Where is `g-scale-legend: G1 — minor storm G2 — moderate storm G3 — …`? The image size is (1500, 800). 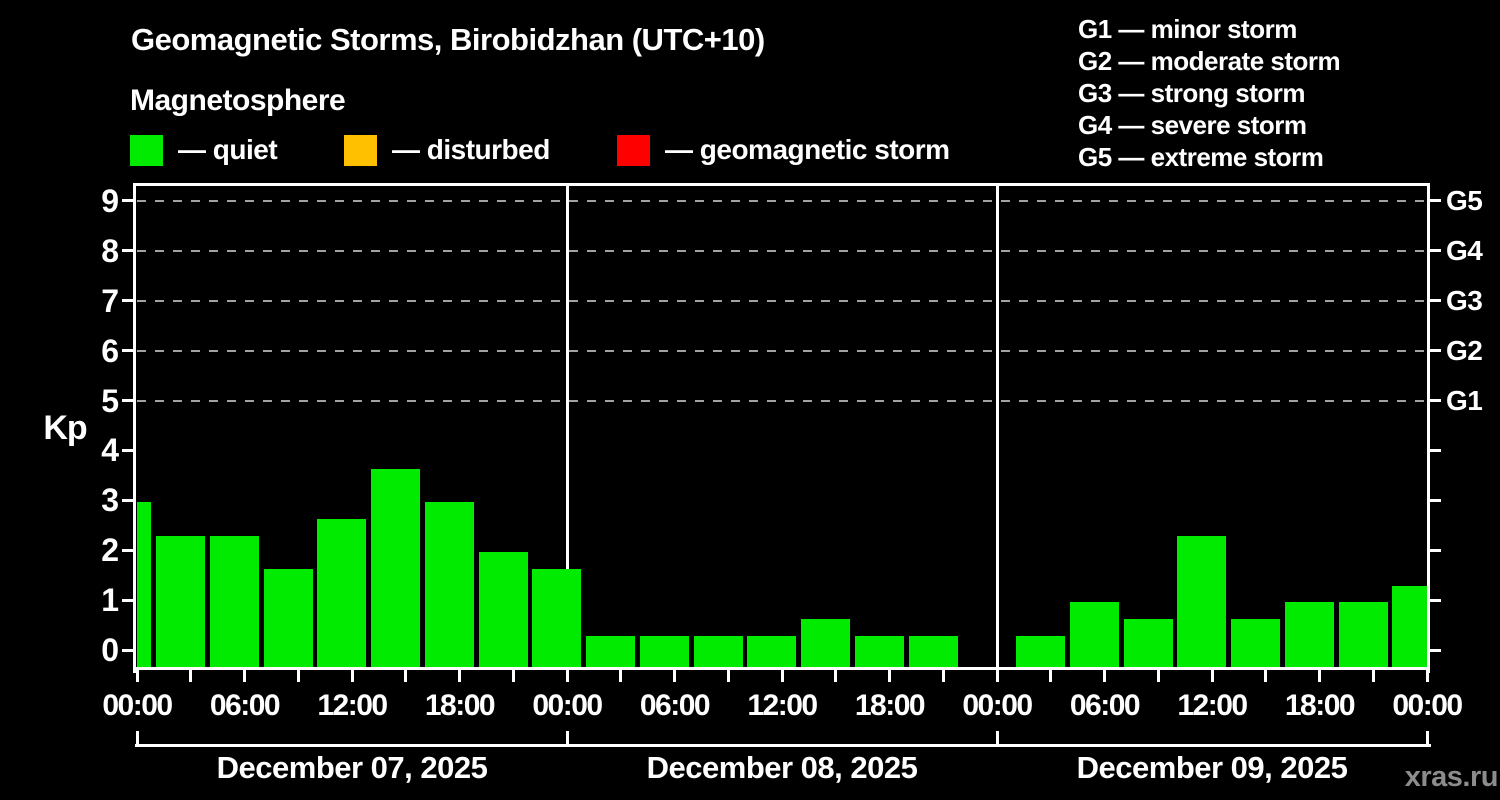
g-scale-legend: G1 — minor storm G2 — moderate storm G3 — … is located at coordinates (1209, 93).